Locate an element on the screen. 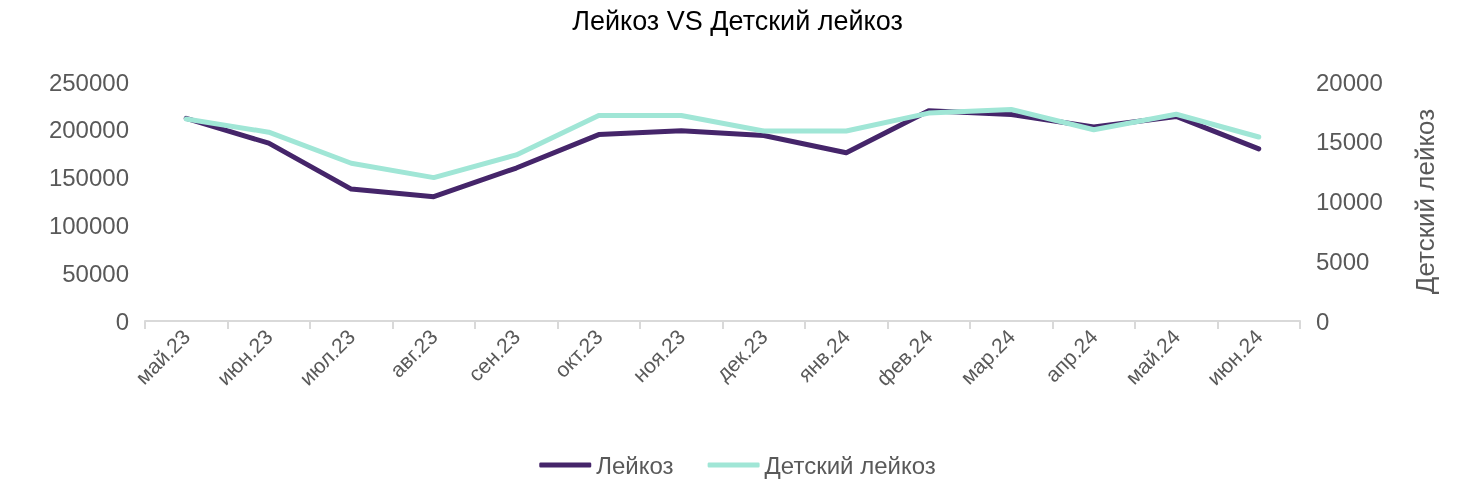 The image size is (1475, 486). y2-tick-label: 0 is located at coordinates (1323, 321).